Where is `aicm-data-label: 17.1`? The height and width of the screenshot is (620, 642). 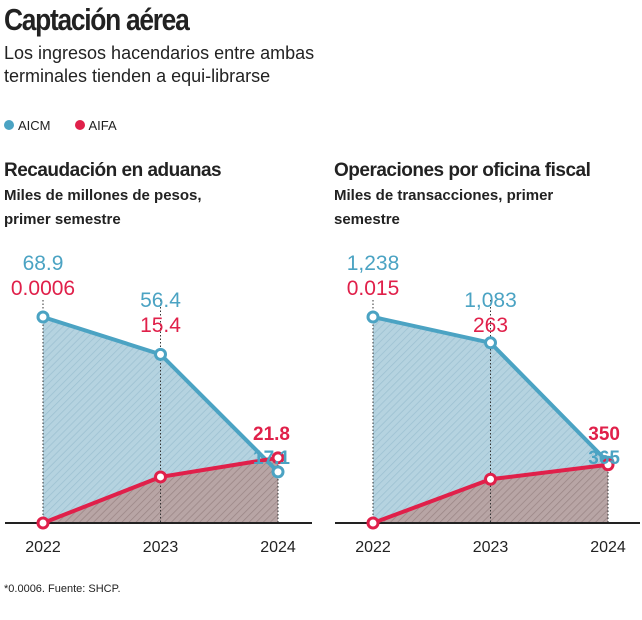 aicm-data-label: 17.1 is located at coordinates (271, 458).